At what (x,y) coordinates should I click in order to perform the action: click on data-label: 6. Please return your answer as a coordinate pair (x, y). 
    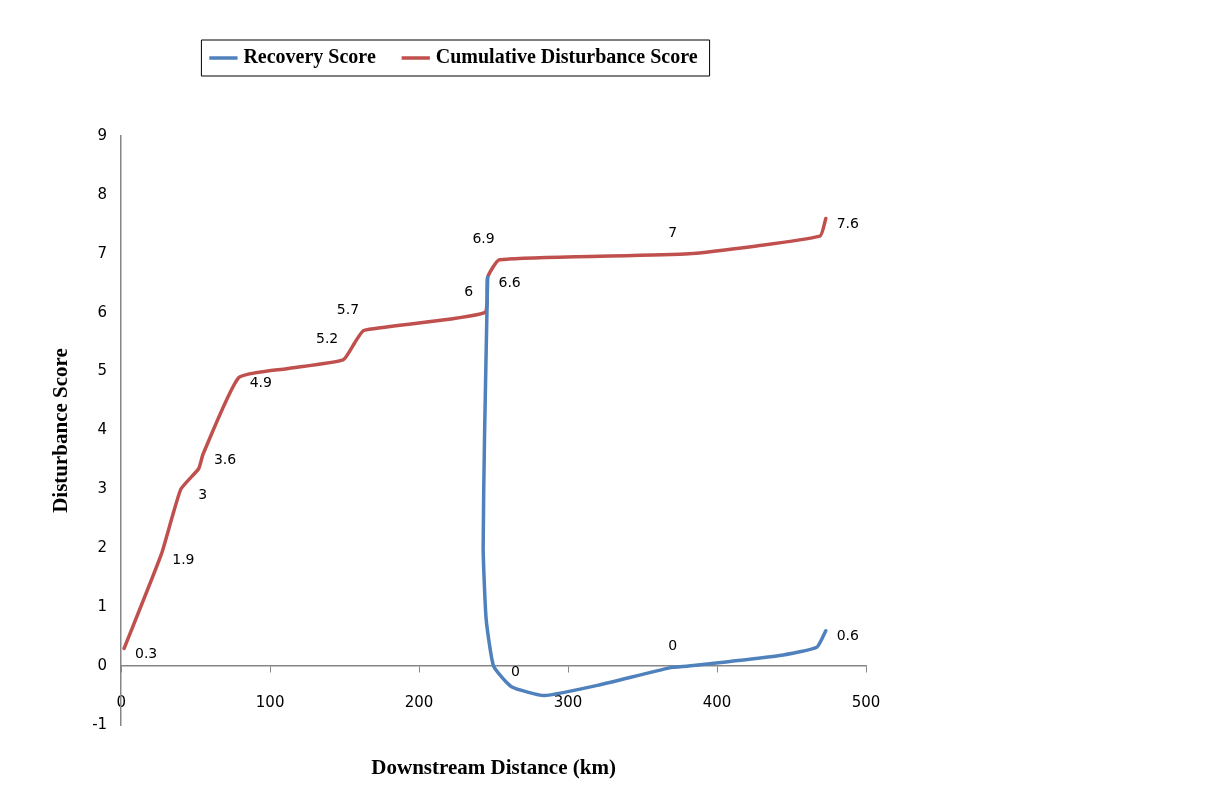
    Looking at the image, I should click on (469, 291).